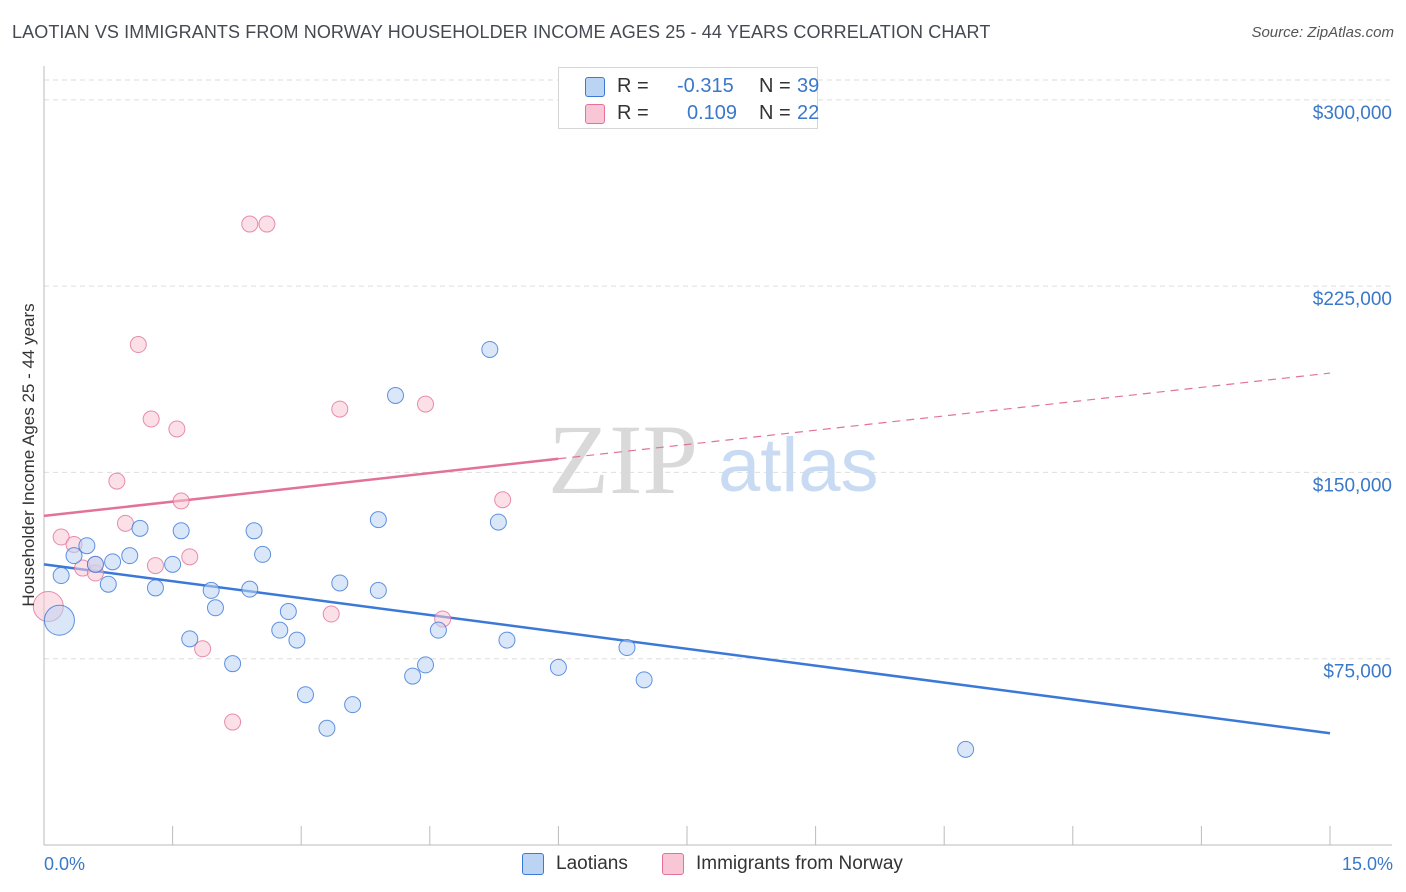 Image resolution: width=1406 pixels, height=892 pixels. I want to click on y-tick-label: $150,000, so click(1352, 485).